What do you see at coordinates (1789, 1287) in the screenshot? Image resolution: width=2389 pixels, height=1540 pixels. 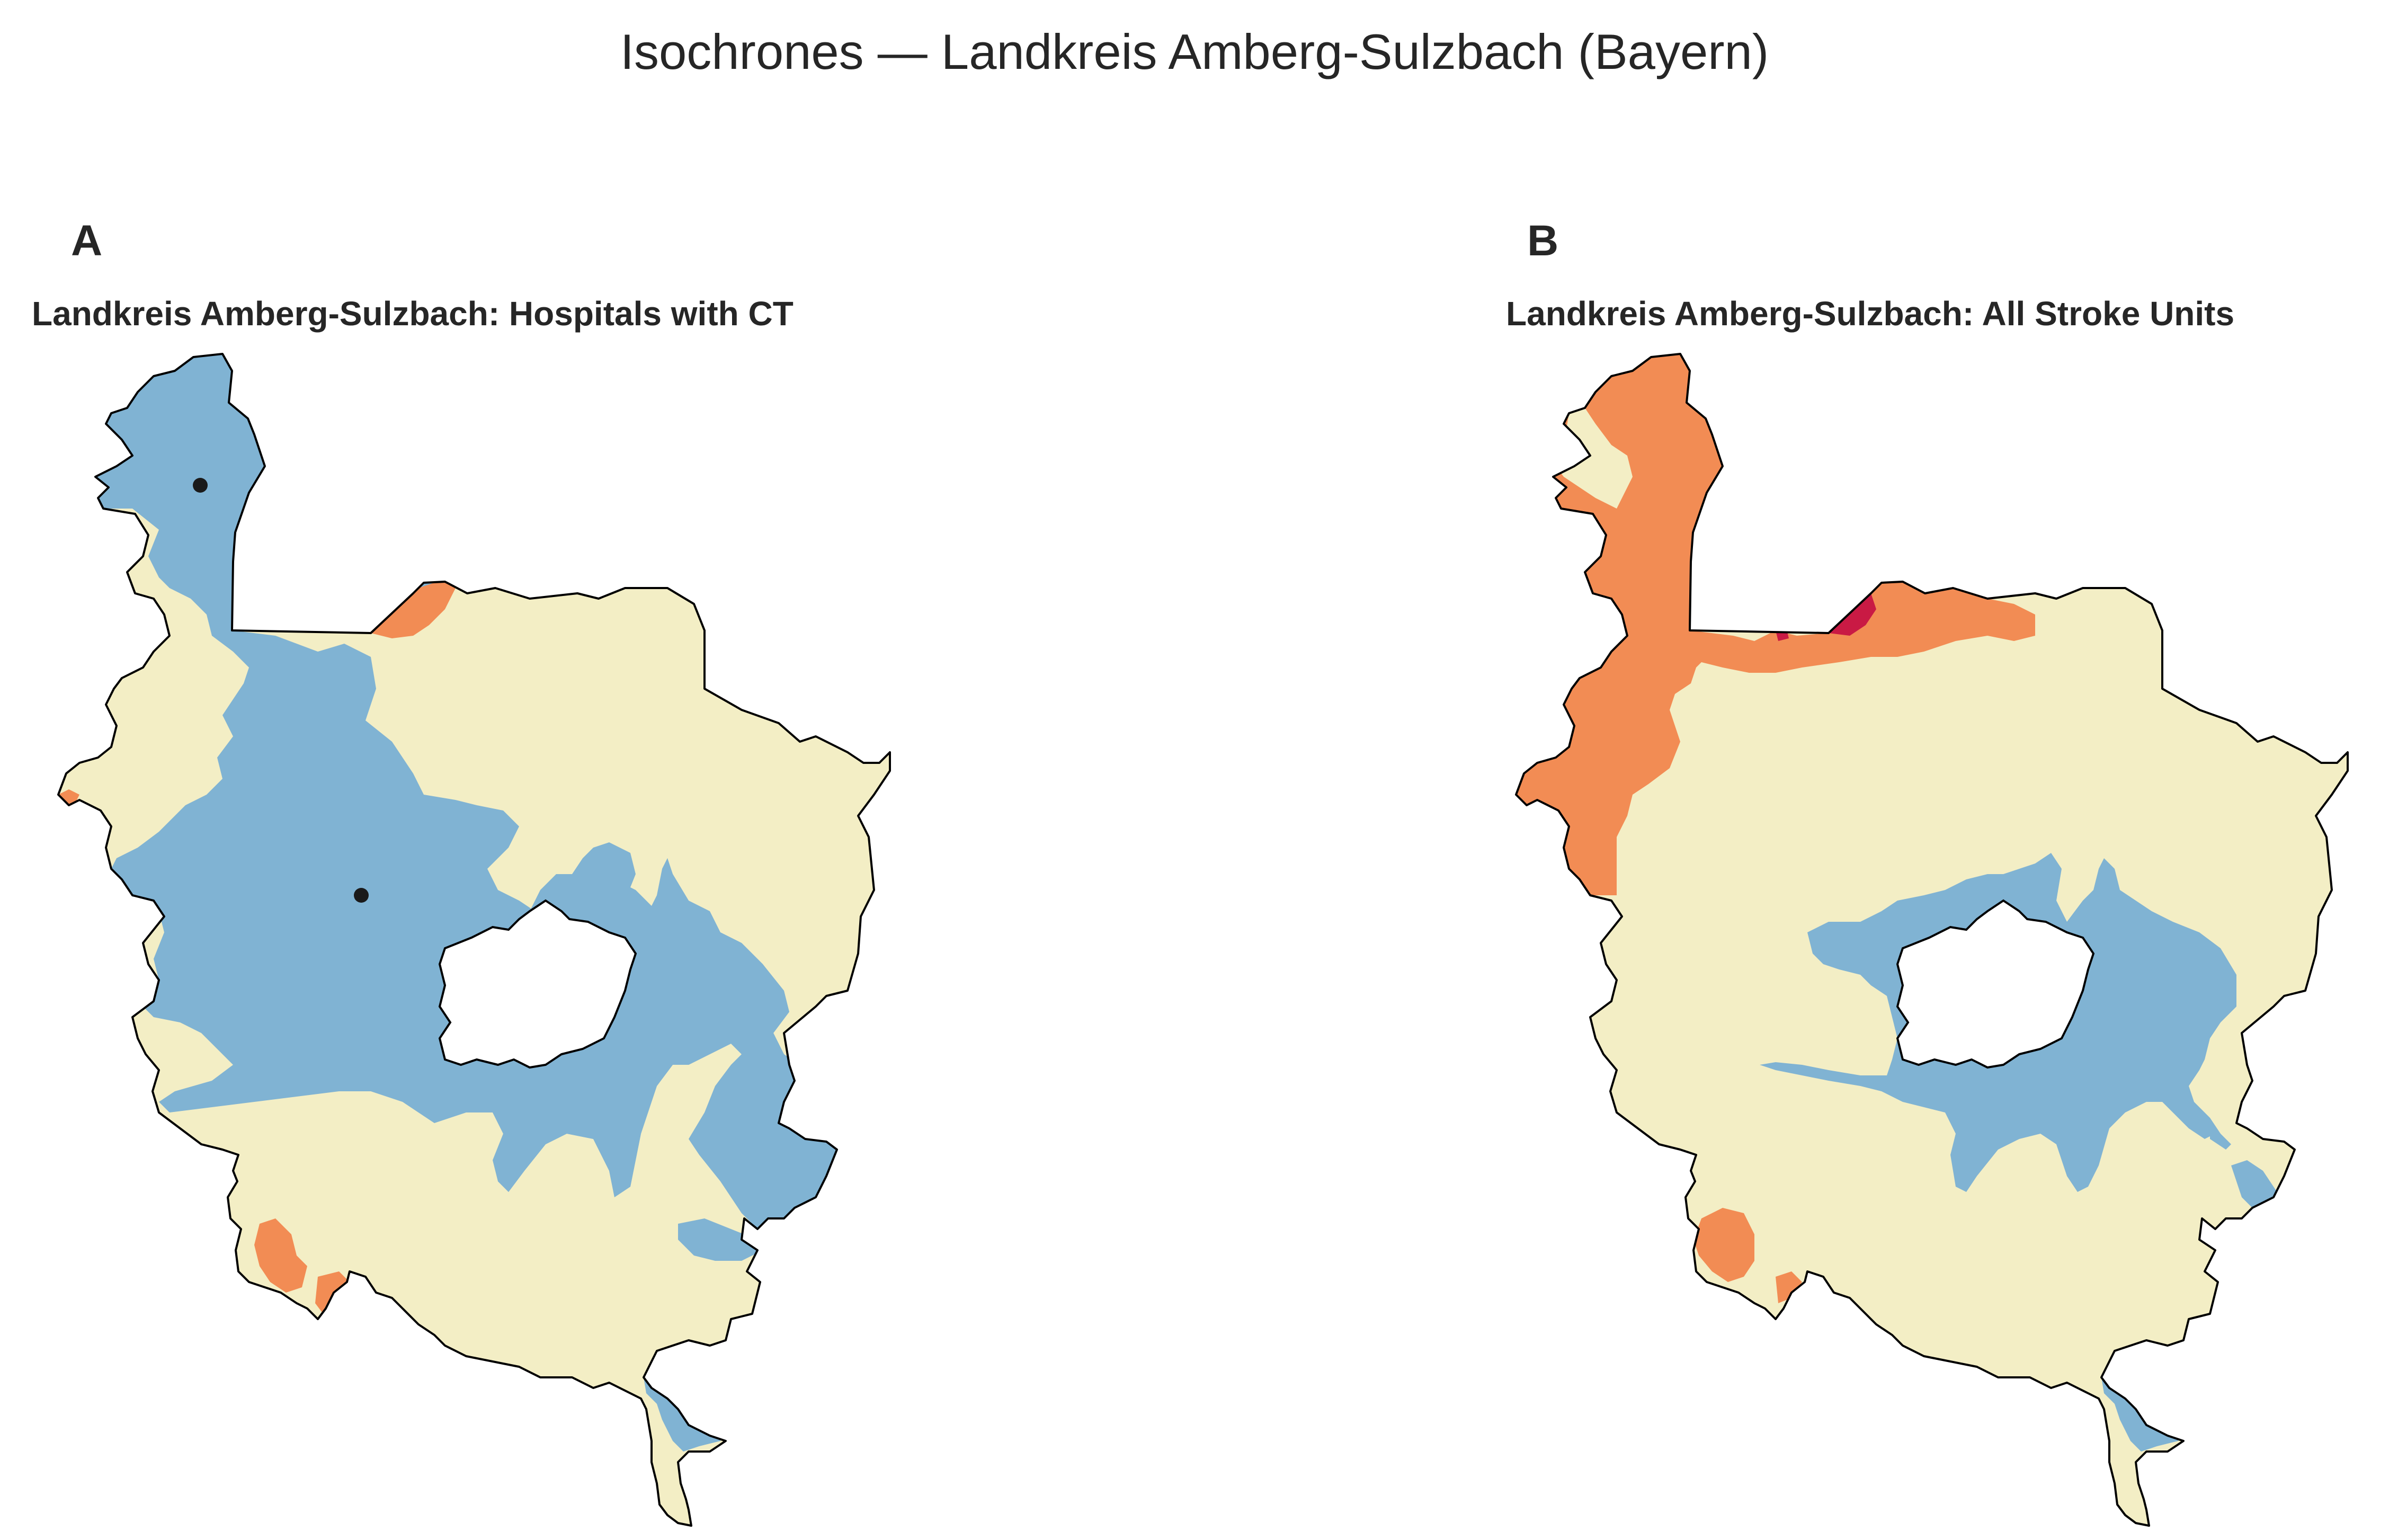 I see `panel-b-isochrone-slow-sw2` at bounding box center [1789, 1287].